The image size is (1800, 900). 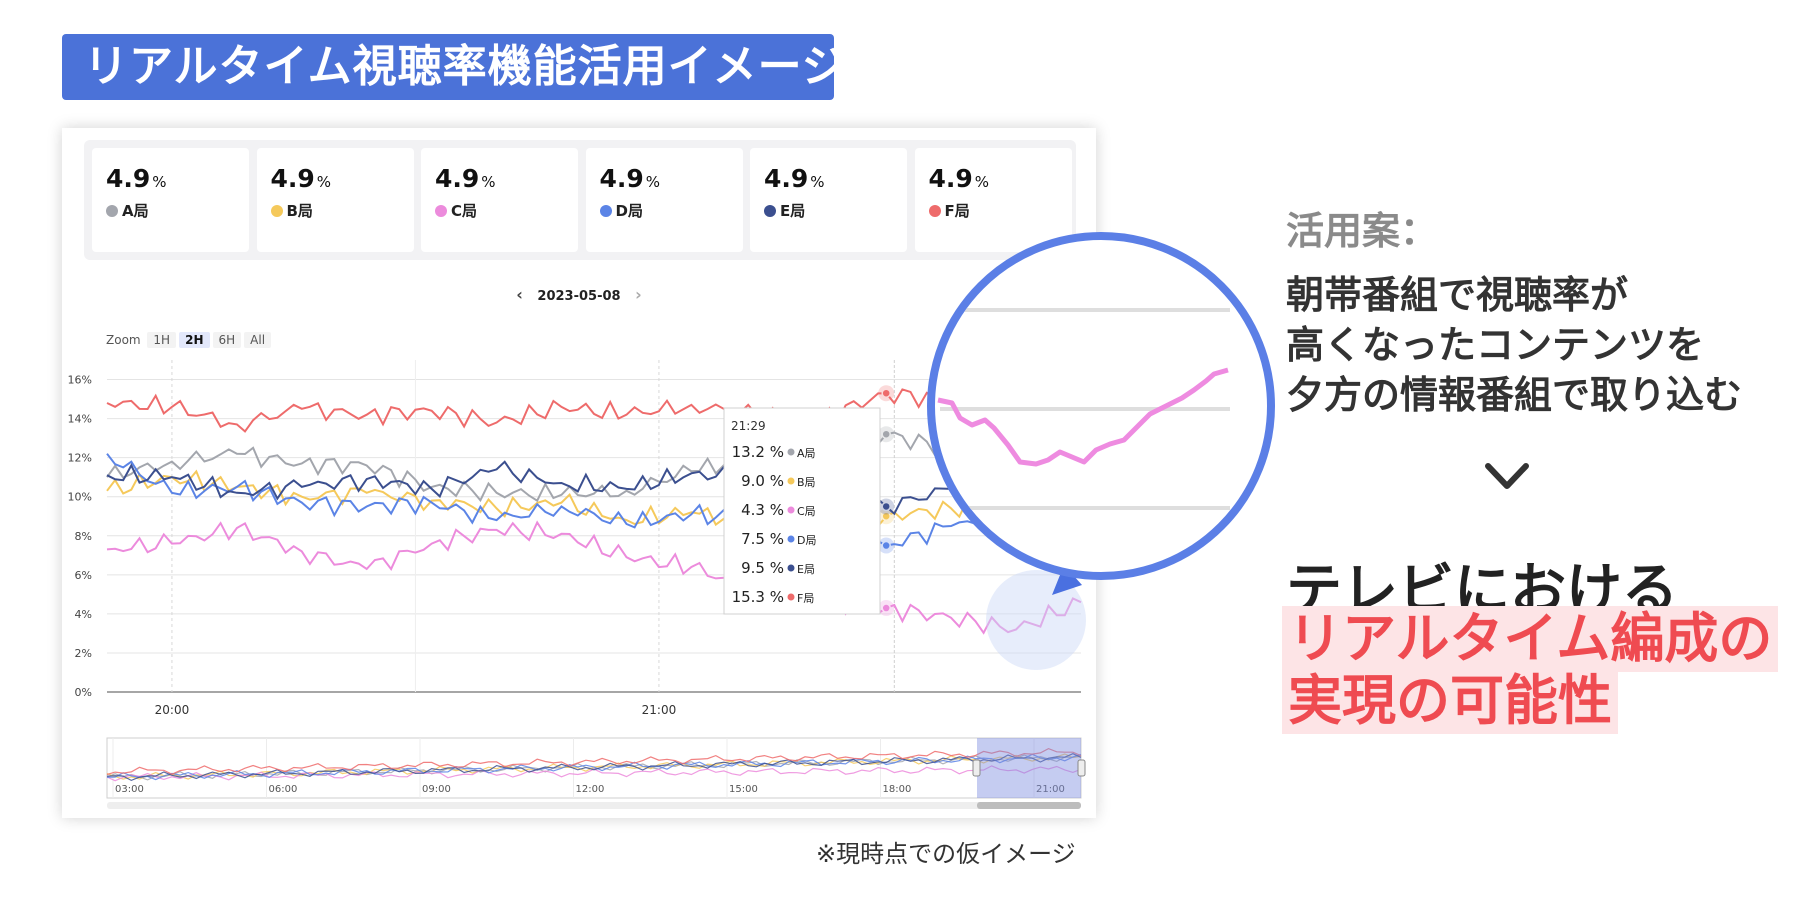 What do you see at coordinates (1457, 295) in the screenshot?
I see `plan-line: 朝帯番組で視聴率が` at bounding box center [1457, 295].